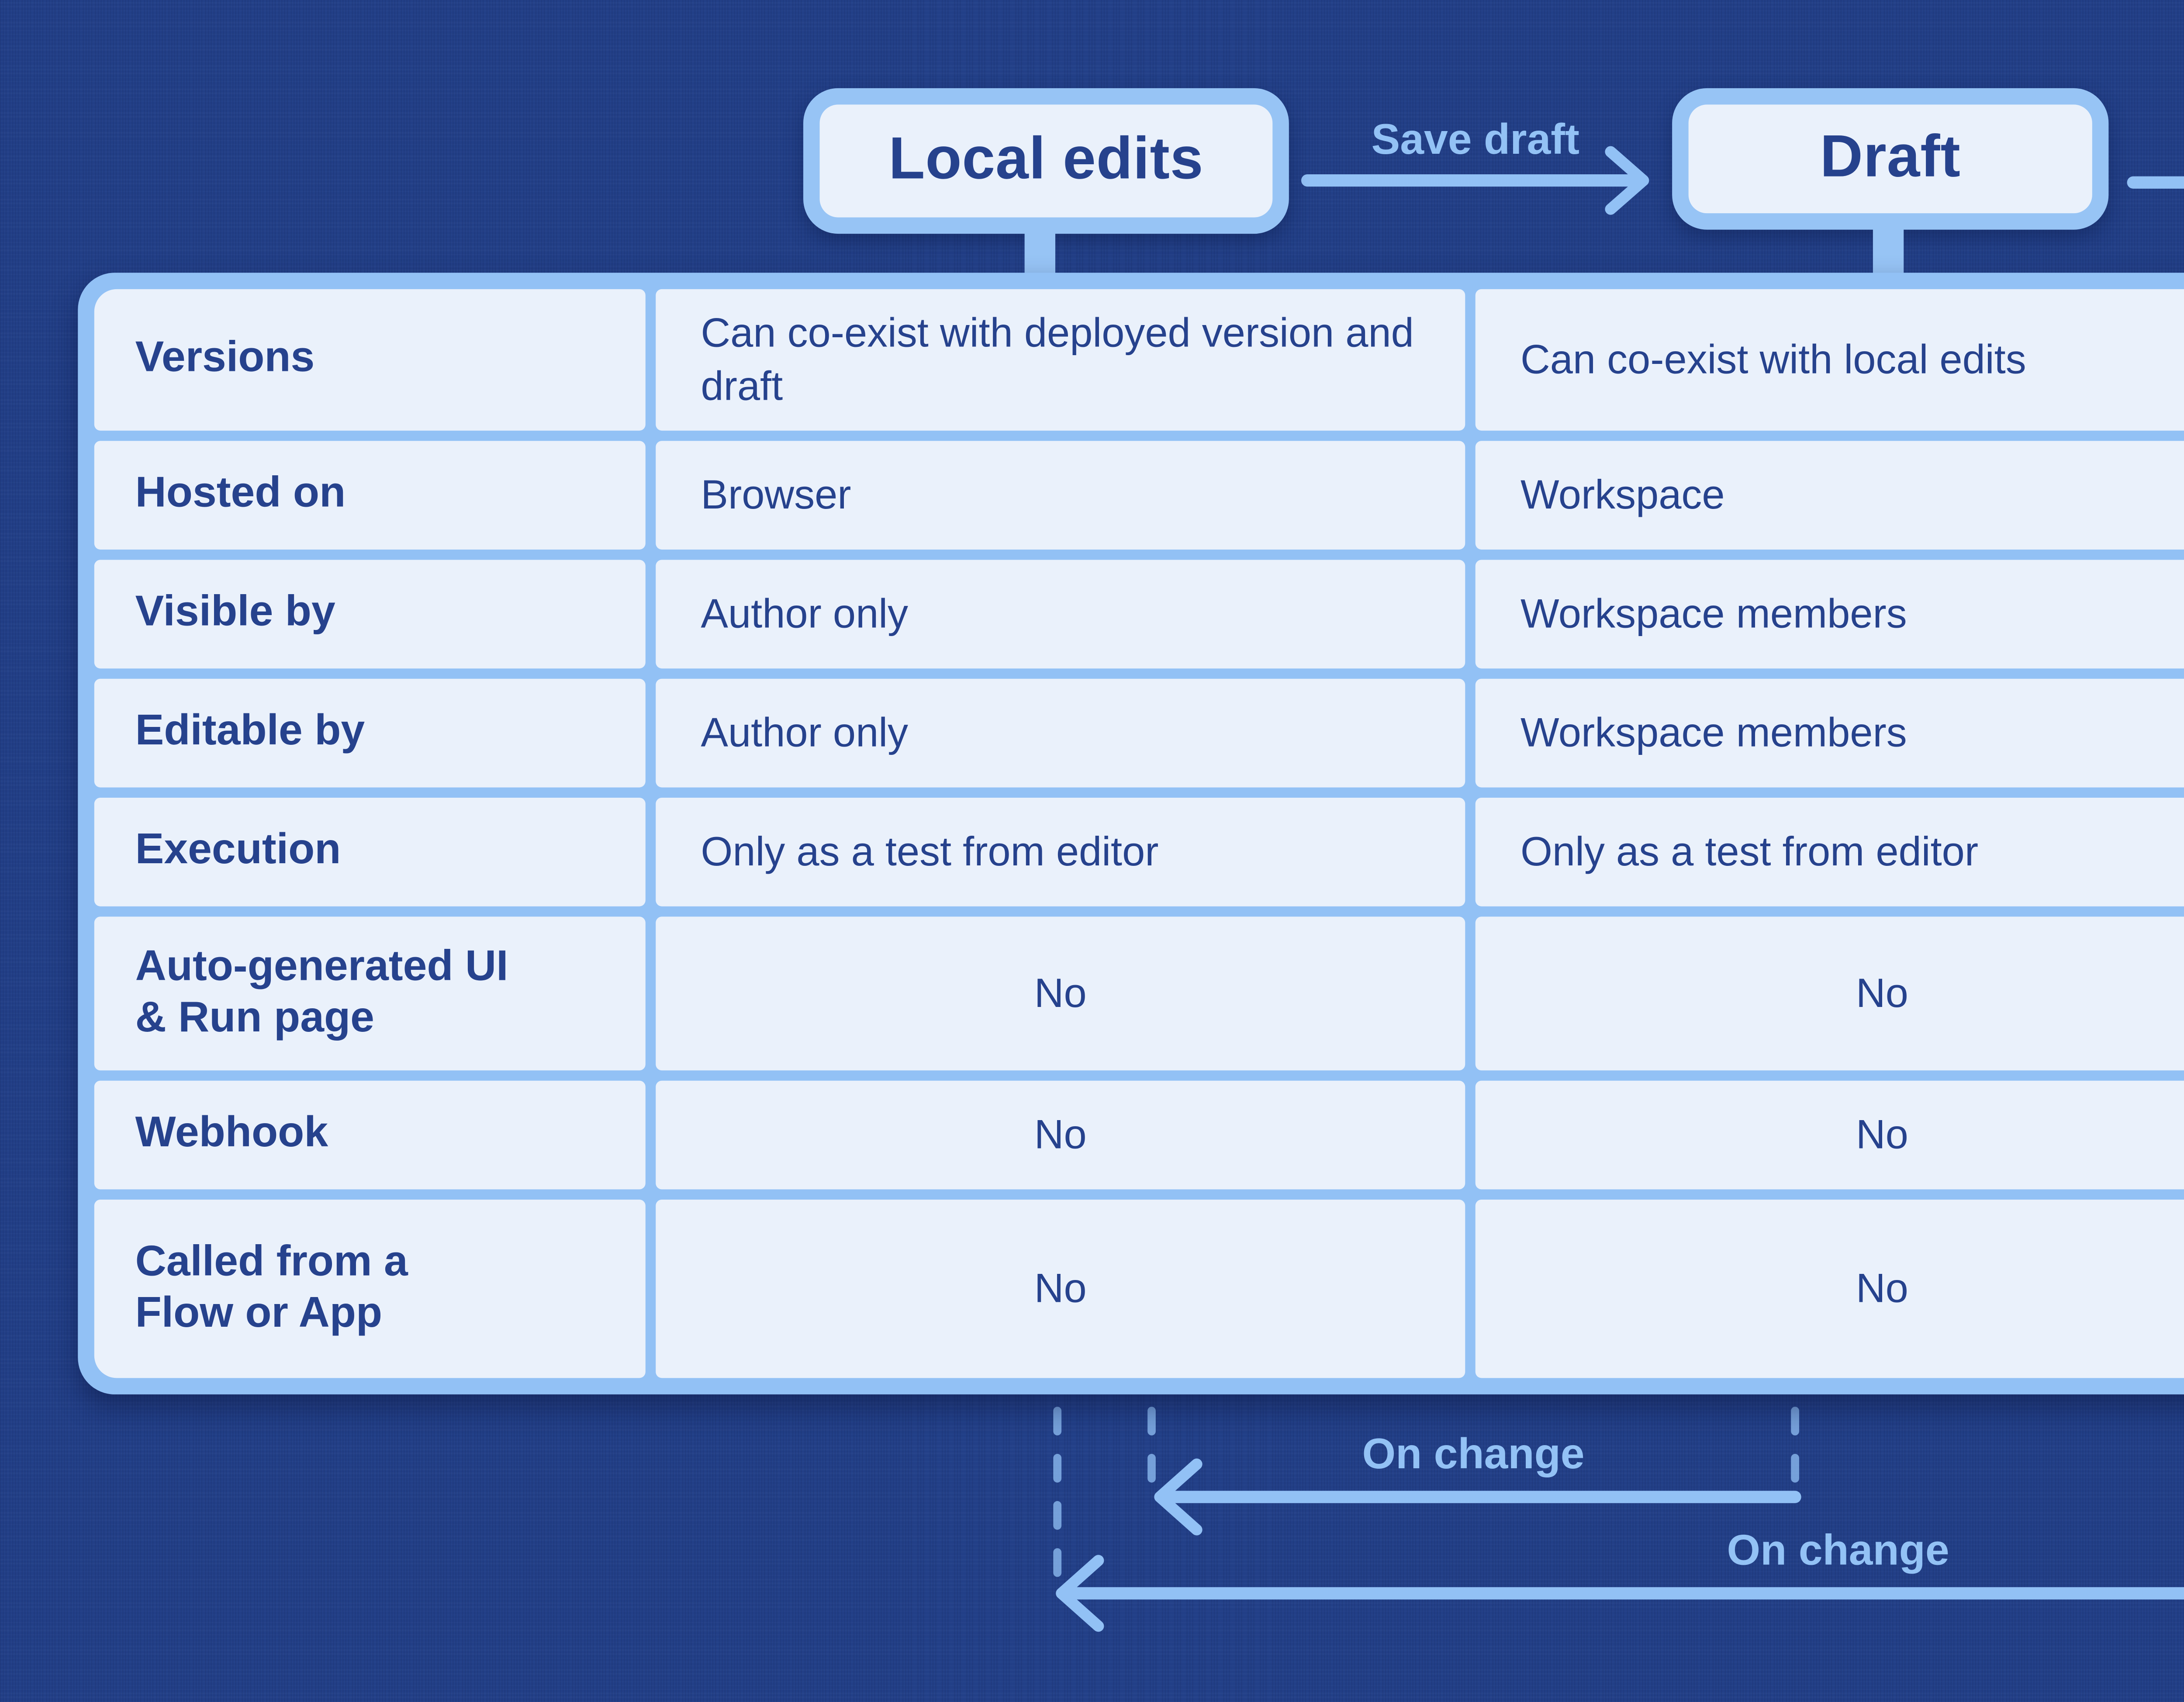 Image resolution: width=2184 pixels, height=1702 pixels. Describe the element at coordinates (1040, 254) in the screenshot. I see `stem-local-edits` at that location.